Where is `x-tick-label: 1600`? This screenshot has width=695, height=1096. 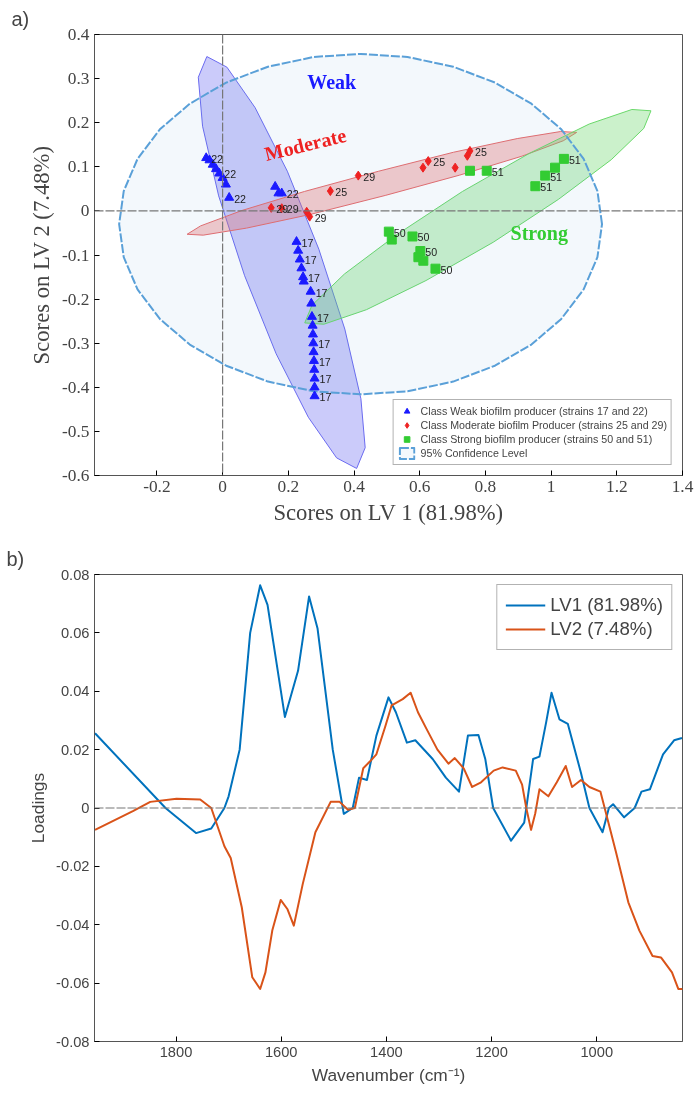
x-tick-label: 1600 is located at coordinates (281, 1051).